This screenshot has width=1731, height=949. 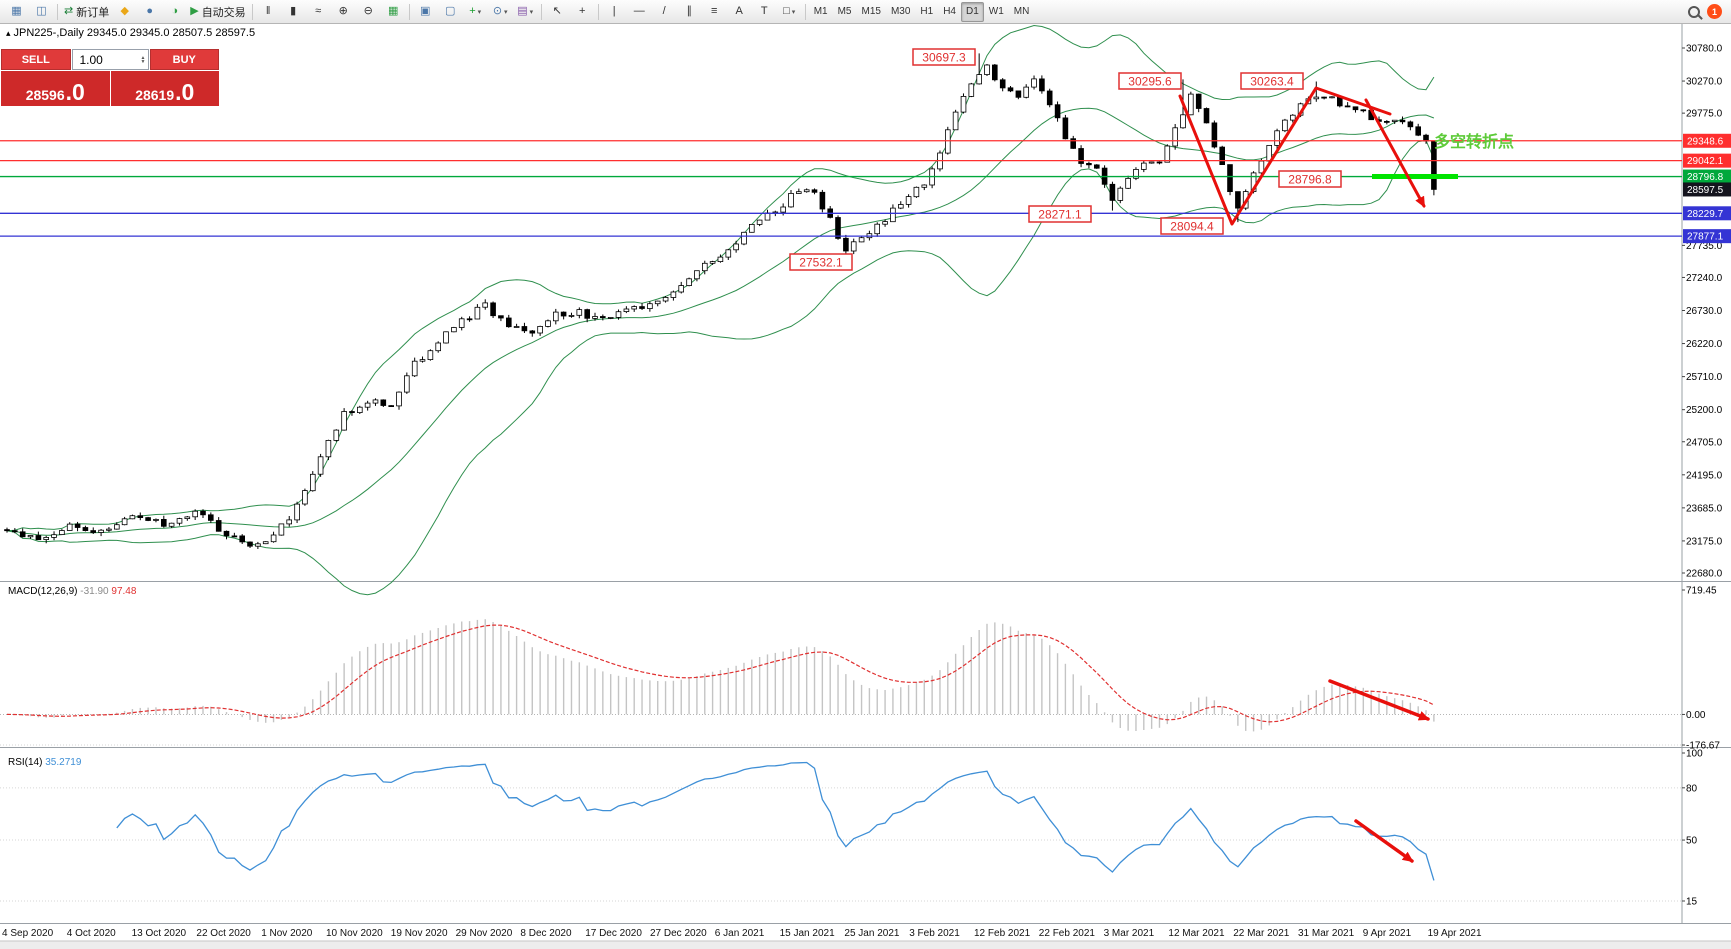 I want to click on one-click-trading-panel: SELL 1.00 ▲ ▼ BUY 28596.0 28619.0, so click(x=110, y=77).